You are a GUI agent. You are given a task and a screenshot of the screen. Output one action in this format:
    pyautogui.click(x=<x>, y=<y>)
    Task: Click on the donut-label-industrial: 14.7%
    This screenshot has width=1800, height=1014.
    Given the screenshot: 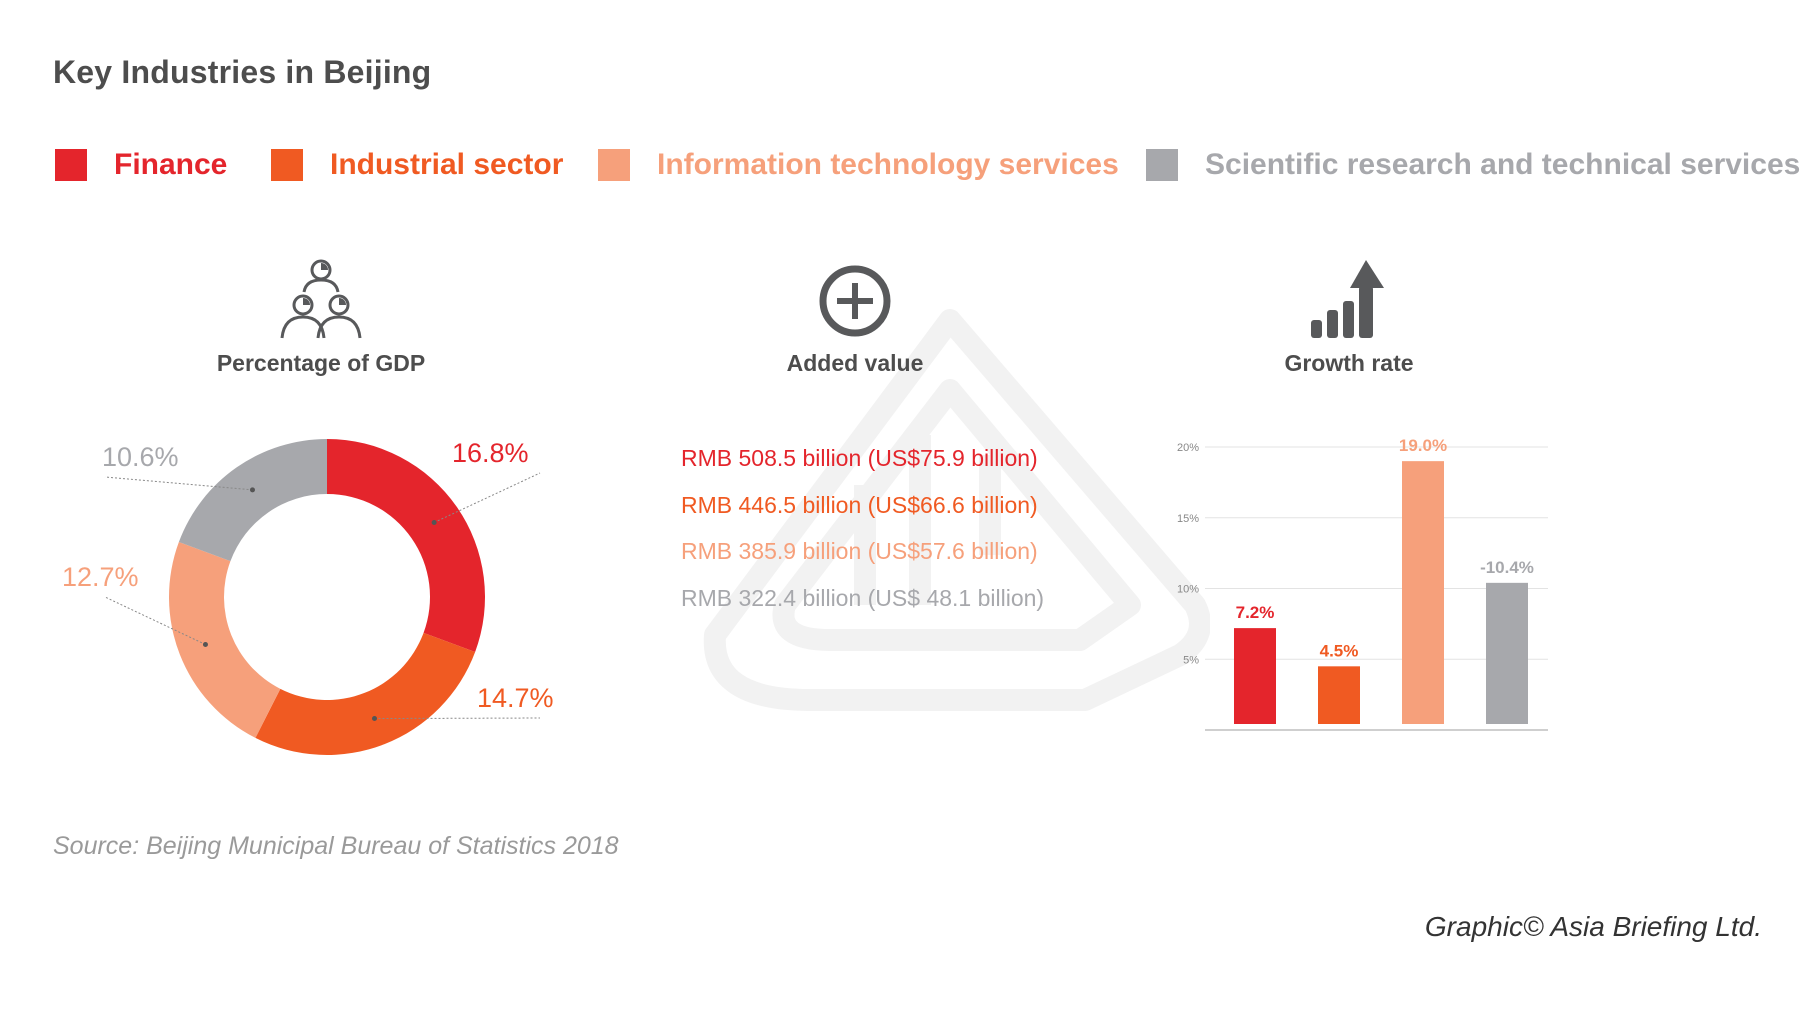 What is the action you would take?
    pyautogui.click(x=515, y=698)
    